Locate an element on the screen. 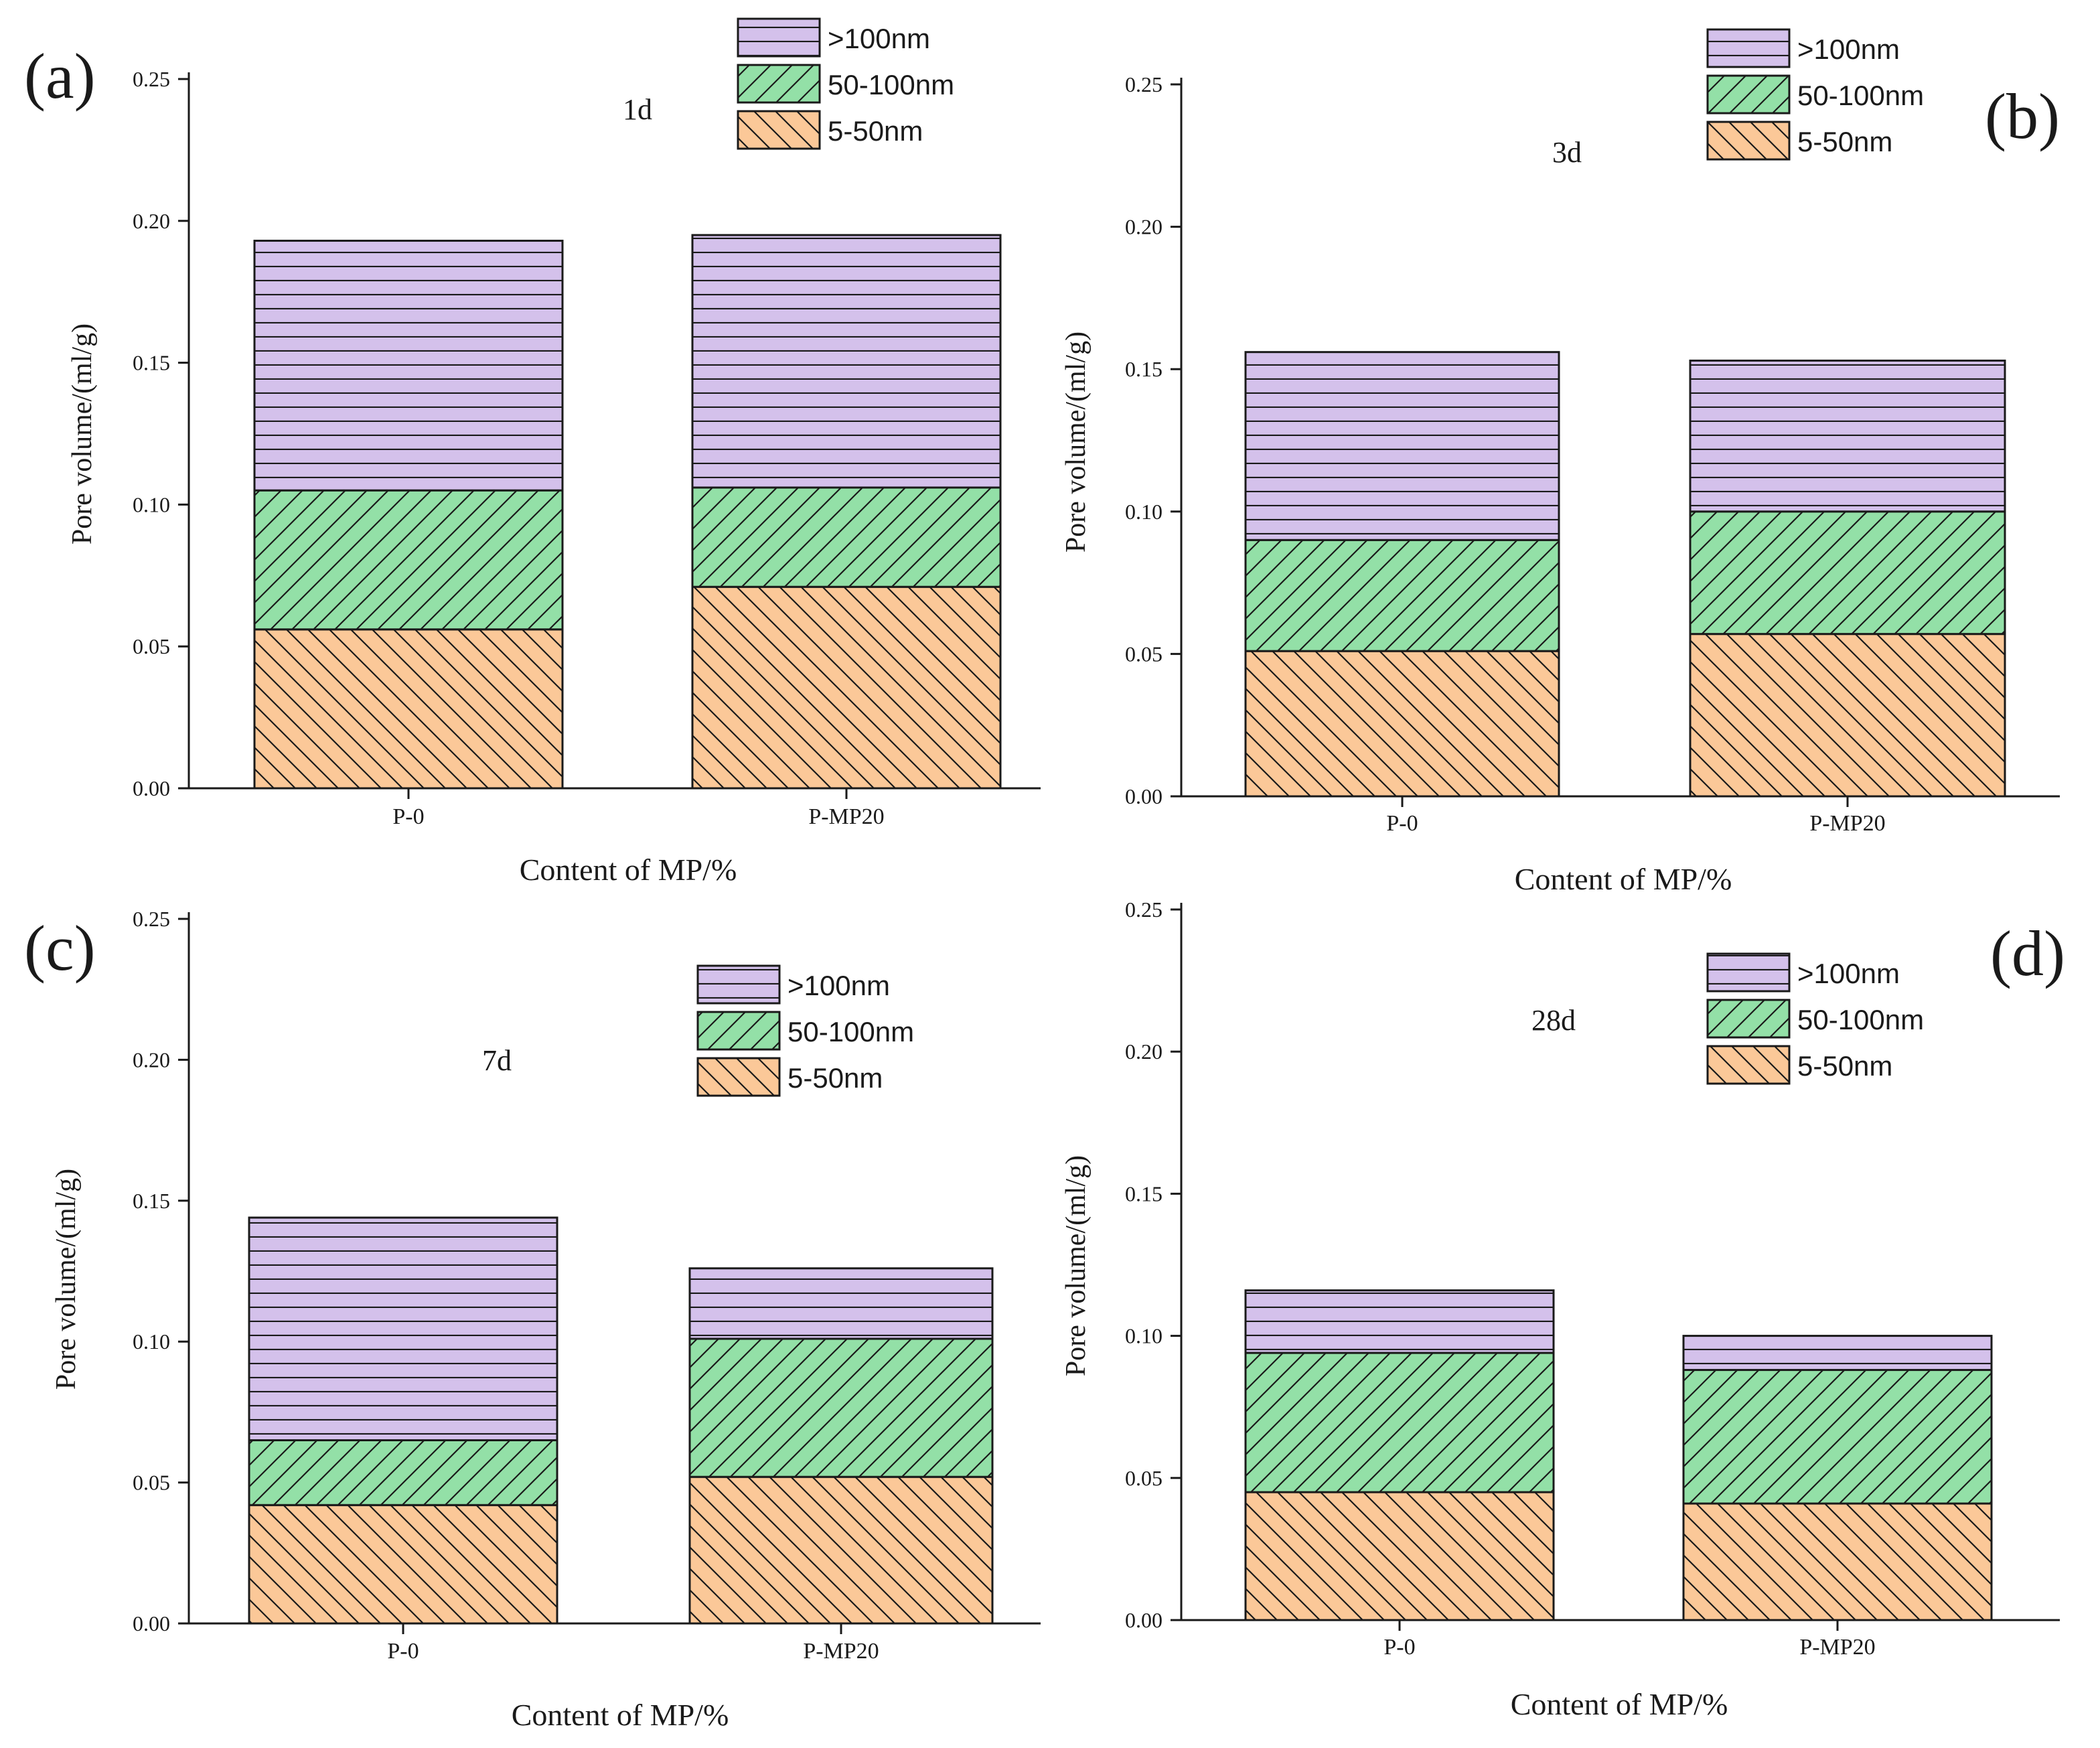 This screenshot has width=2100, height=1748. age-annotation: 1d is located at coordinates (637, 109).